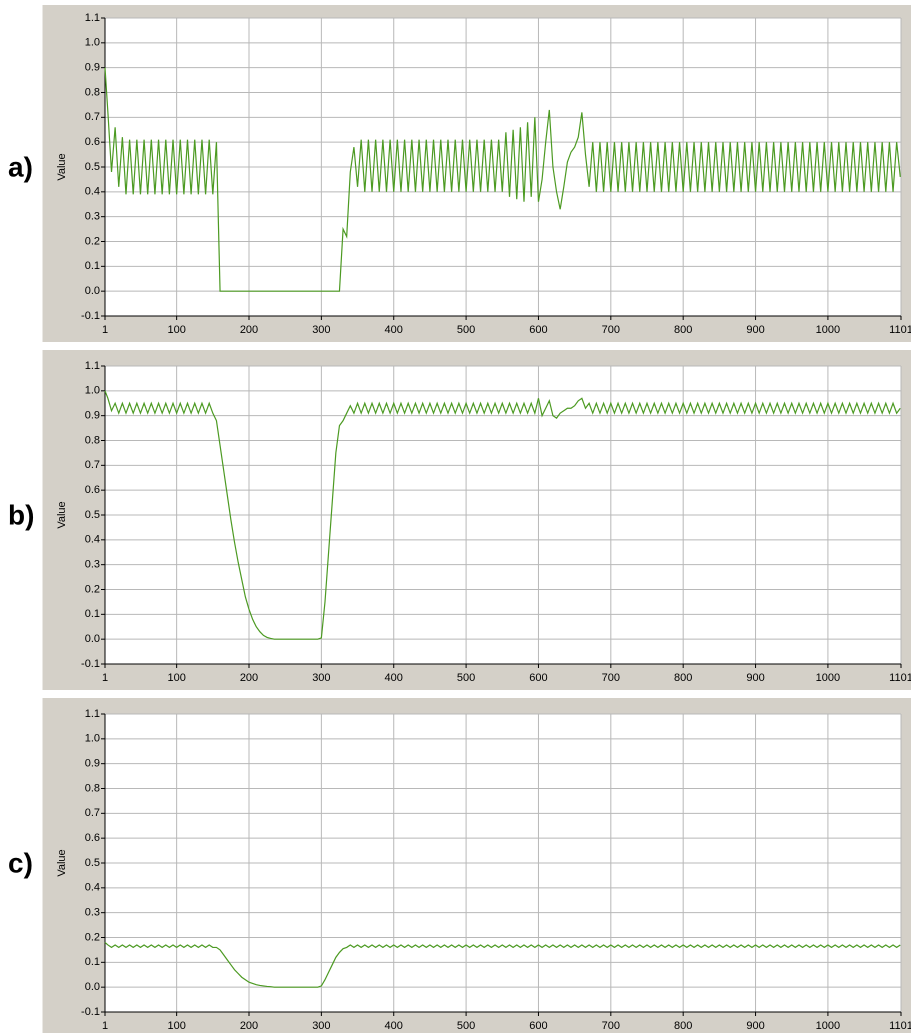 Image resolution: width=911 pixels, height=1033 pixels. What do you see at coordinates (502, 965) in the screenshot?
I see `data-line` at bounding box center [502, 965].